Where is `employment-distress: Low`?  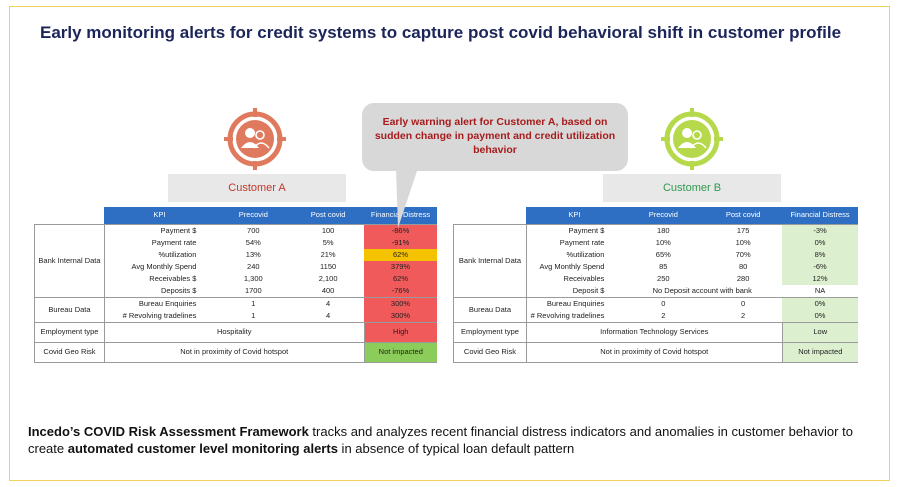 employment-distress: Low is located at coordinates (820, 331).